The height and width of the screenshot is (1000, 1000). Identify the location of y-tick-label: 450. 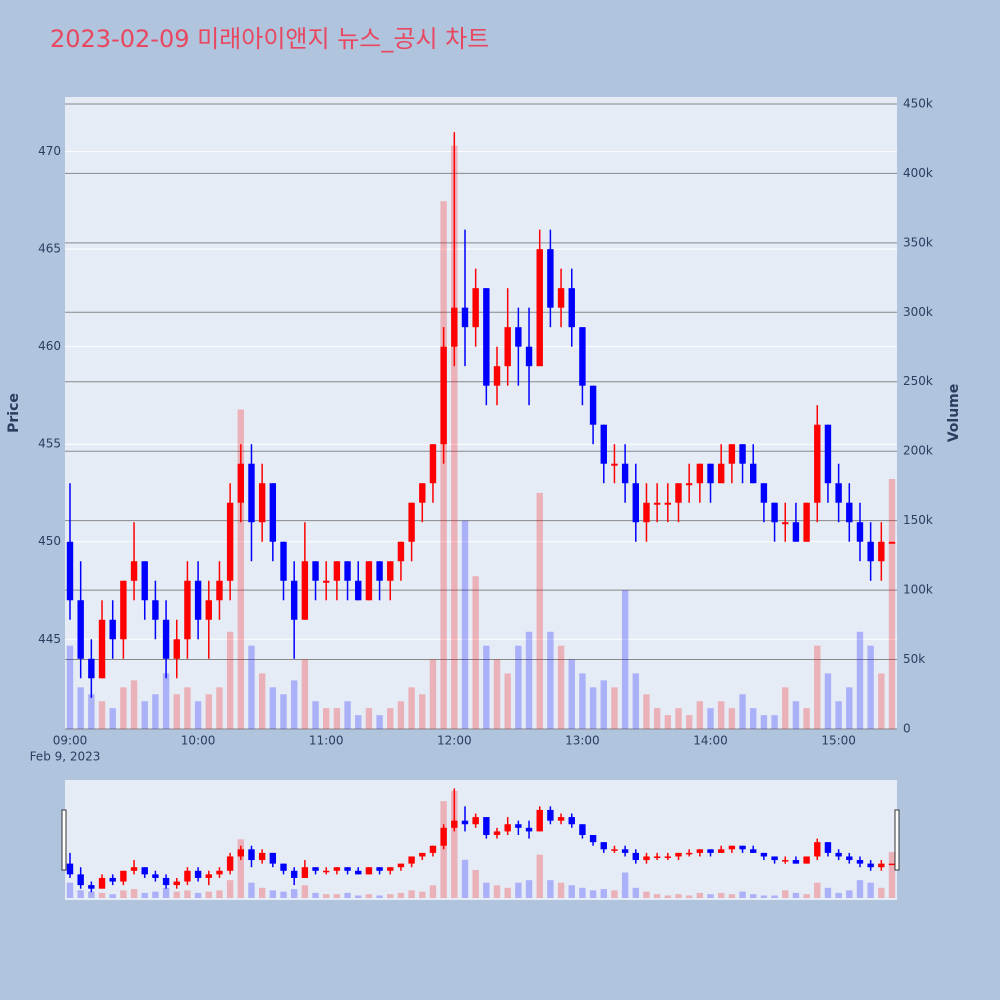
(49, 541).